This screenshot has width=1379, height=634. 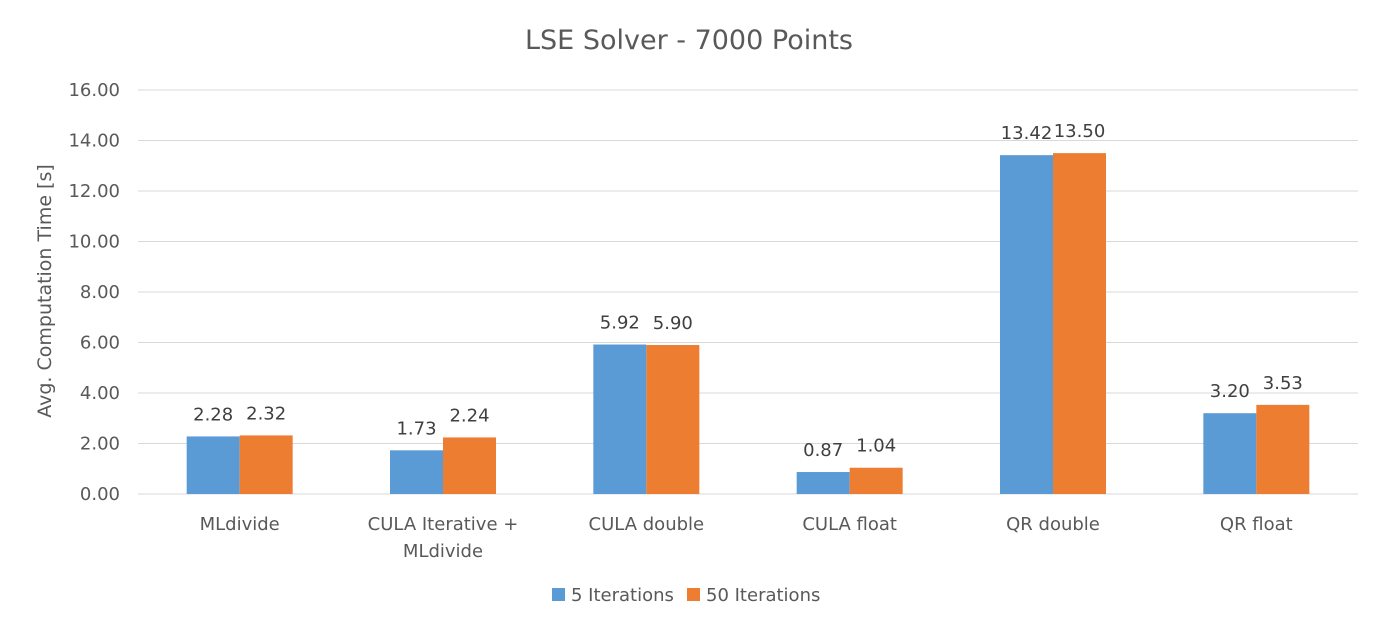 What do you see at coordinates (647, 524) in the screenshot?
I see `x-tick-label: CULA double` at bounding box center [647, 524].